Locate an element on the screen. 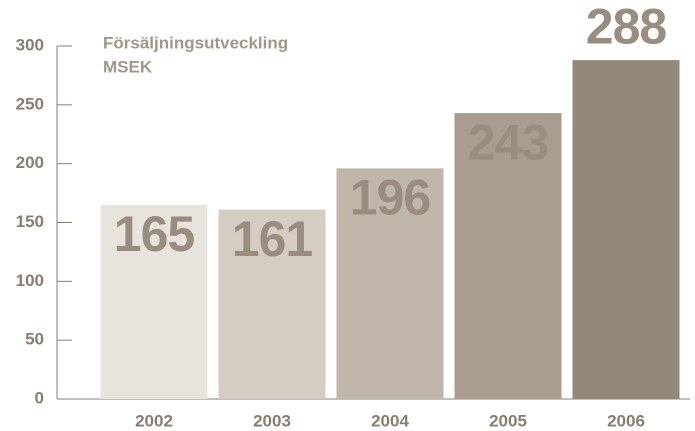 The height and width of the screenshot is (431, 695). x-tick-label: 2004 is located at coordinates (390, 420).